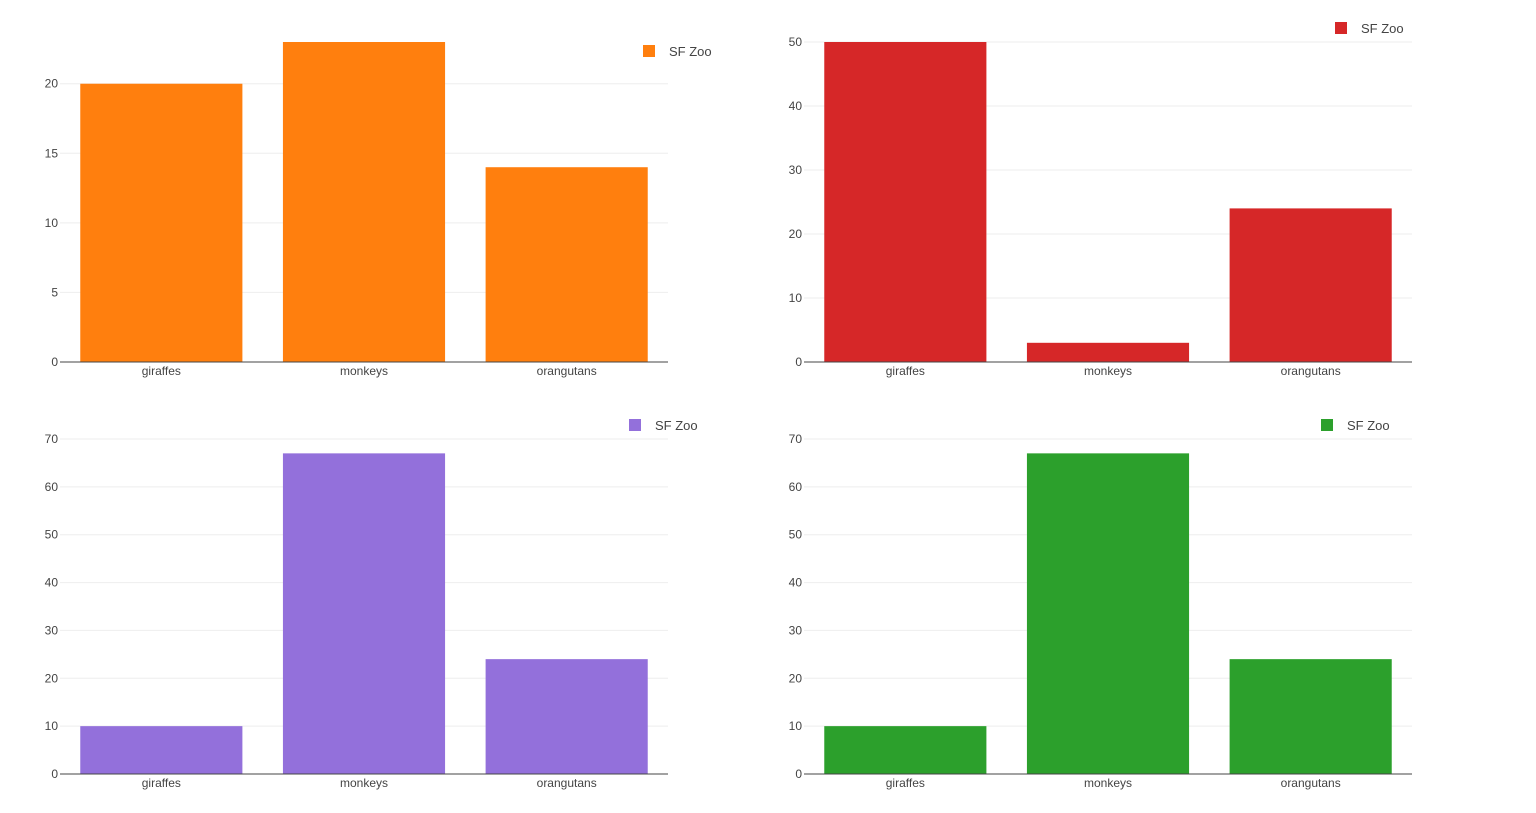  I want to click on y-tick-label: 5, so click(54, 292).